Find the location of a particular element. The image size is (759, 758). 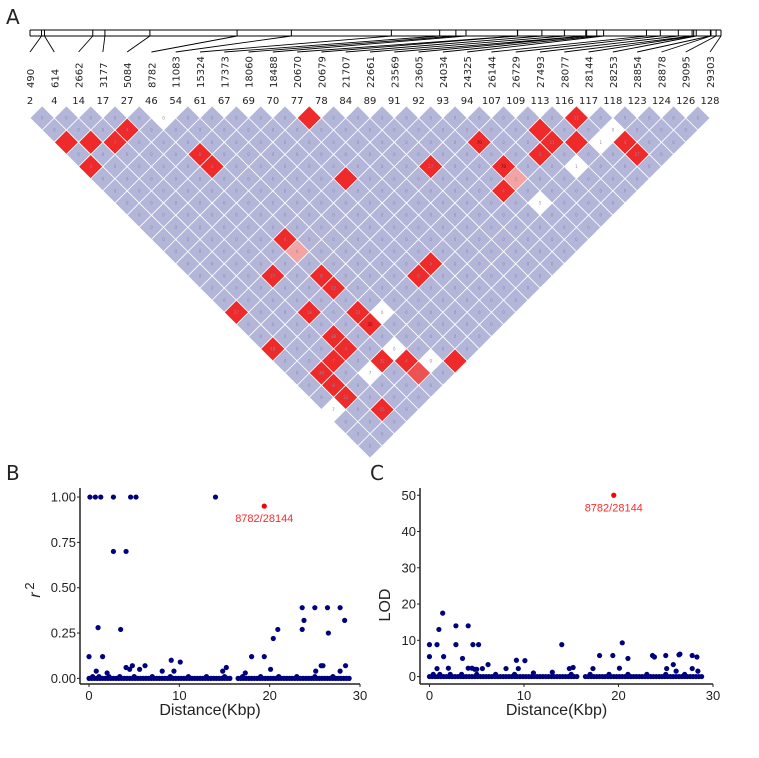

snp-position-label: 28878 is located at coordinates (662, 72).